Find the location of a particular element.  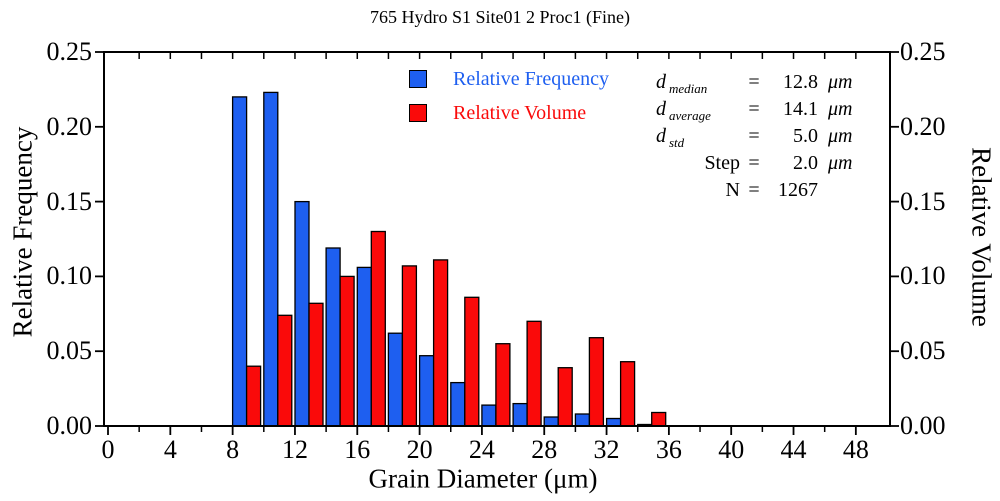

y-left-axis-title: Relative Frequency is located at coordinates (22, 232).